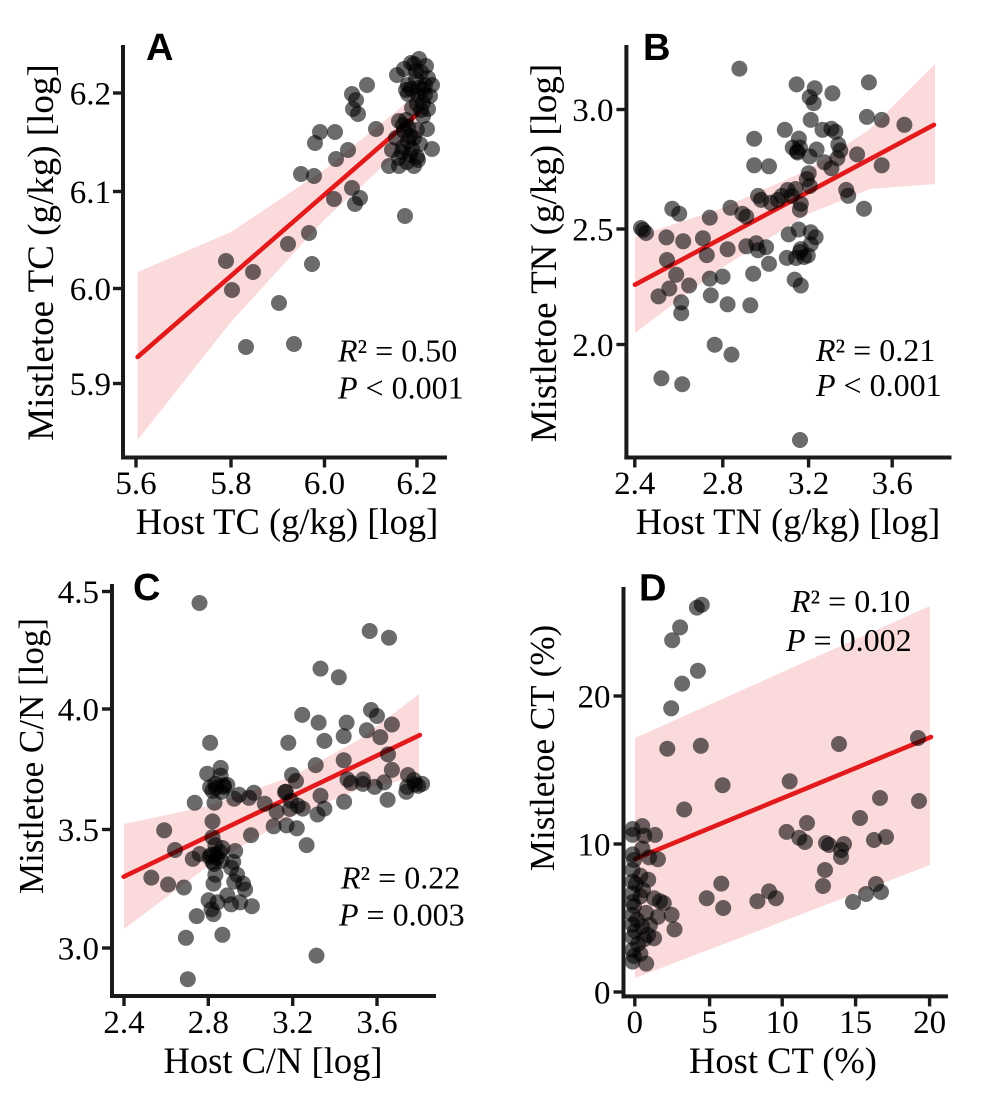 This screenshot has width=1000, height=1120. Describe the element at coordinates (544, 253) in the screenshot. I see `svg-text: Mistletoe TN (g/kg) [log]` at that location.